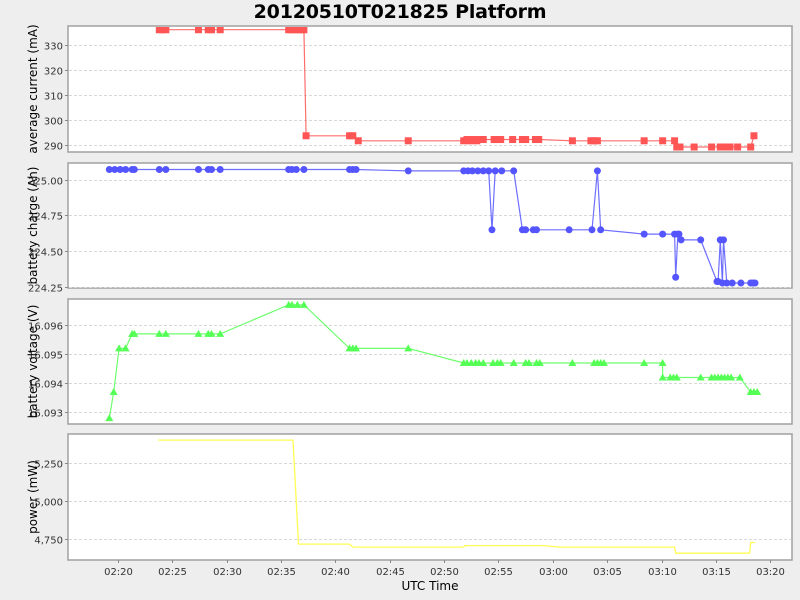  I want to click on series-power, so click(456, 496).